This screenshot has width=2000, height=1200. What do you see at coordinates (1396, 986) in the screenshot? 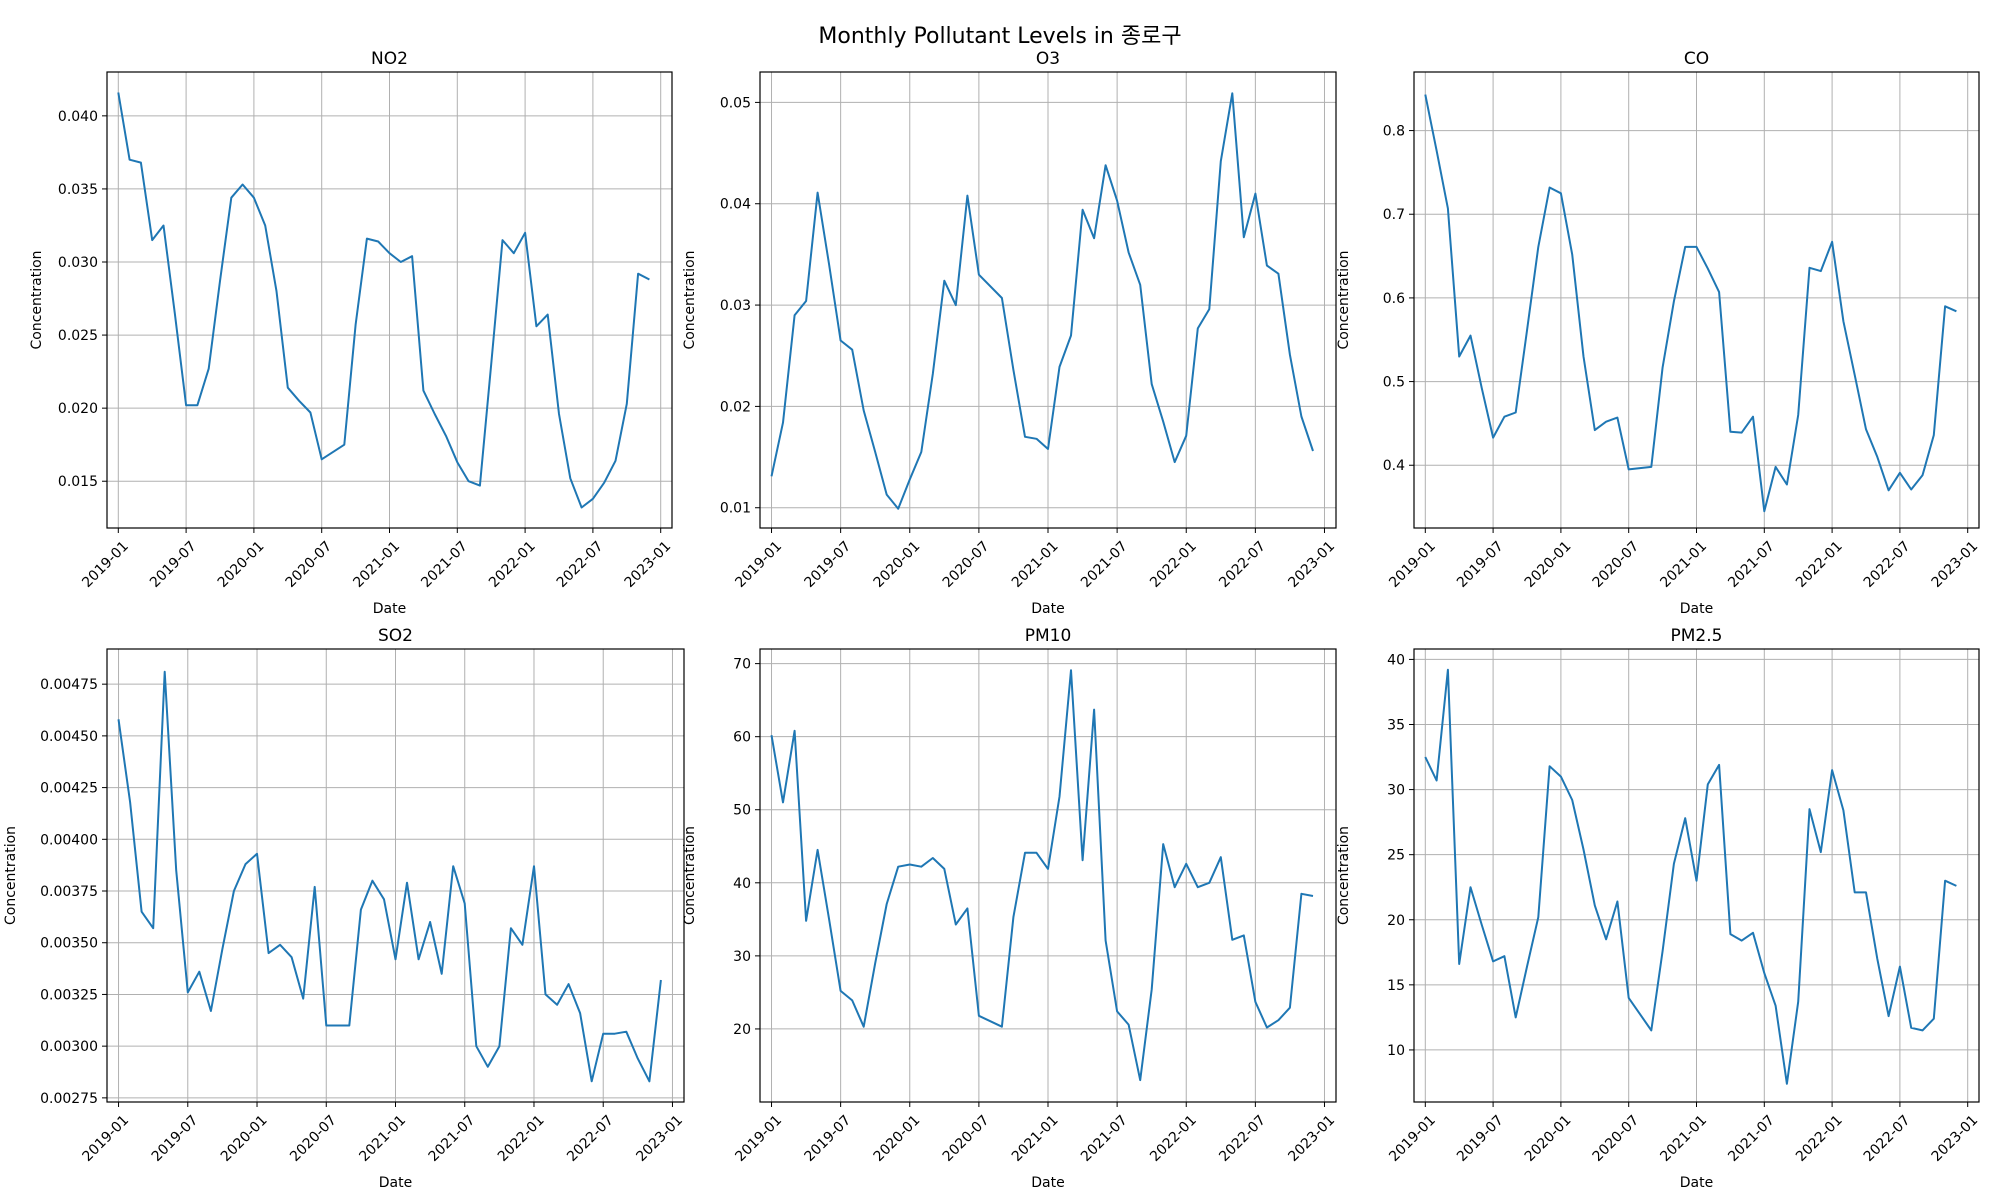
I see `y-tick-label: 15` at bounding box center [1396, 986].